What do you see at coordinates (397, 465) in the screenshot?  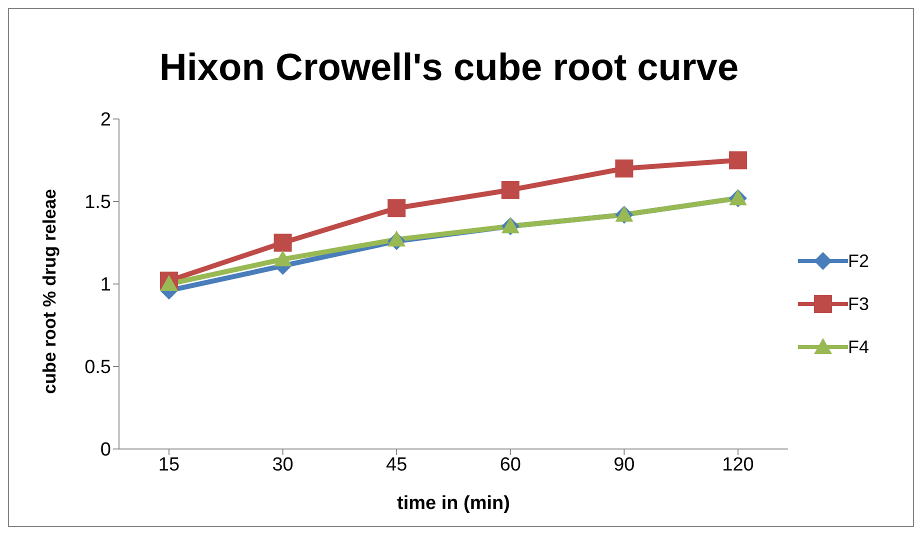 I see `x-tick-label: 45` at bounding box center [397, 465].